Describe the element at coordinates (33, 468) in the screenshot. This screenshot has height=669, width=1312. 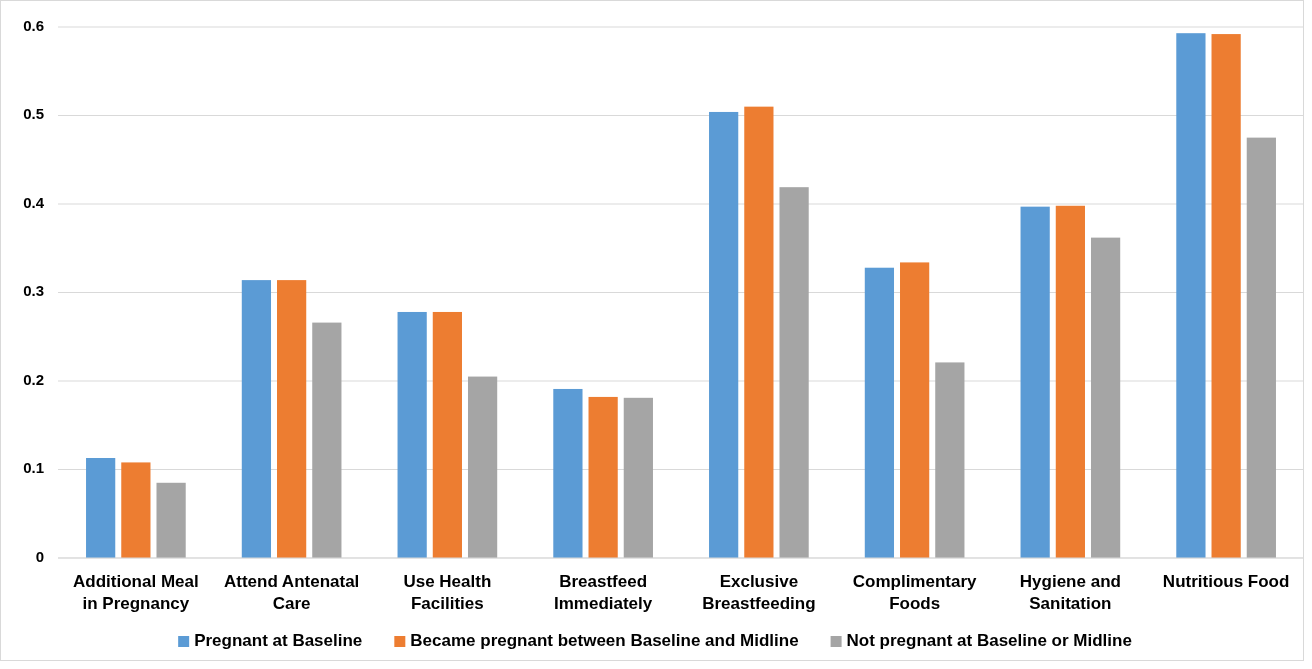
I see `y-tick-label: 0.1` at that location.